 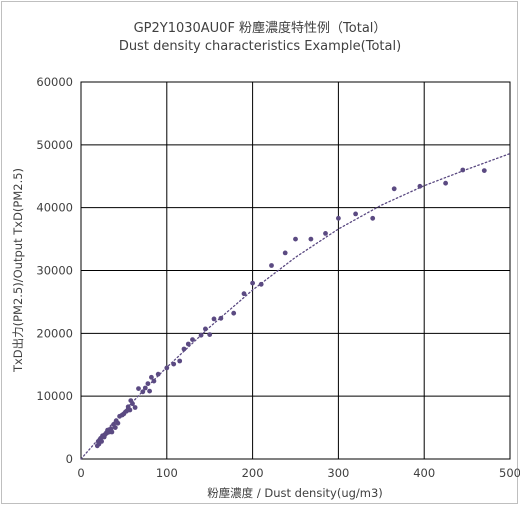 I want to click on x-tick-label: 100, so click(x=167, y=473).